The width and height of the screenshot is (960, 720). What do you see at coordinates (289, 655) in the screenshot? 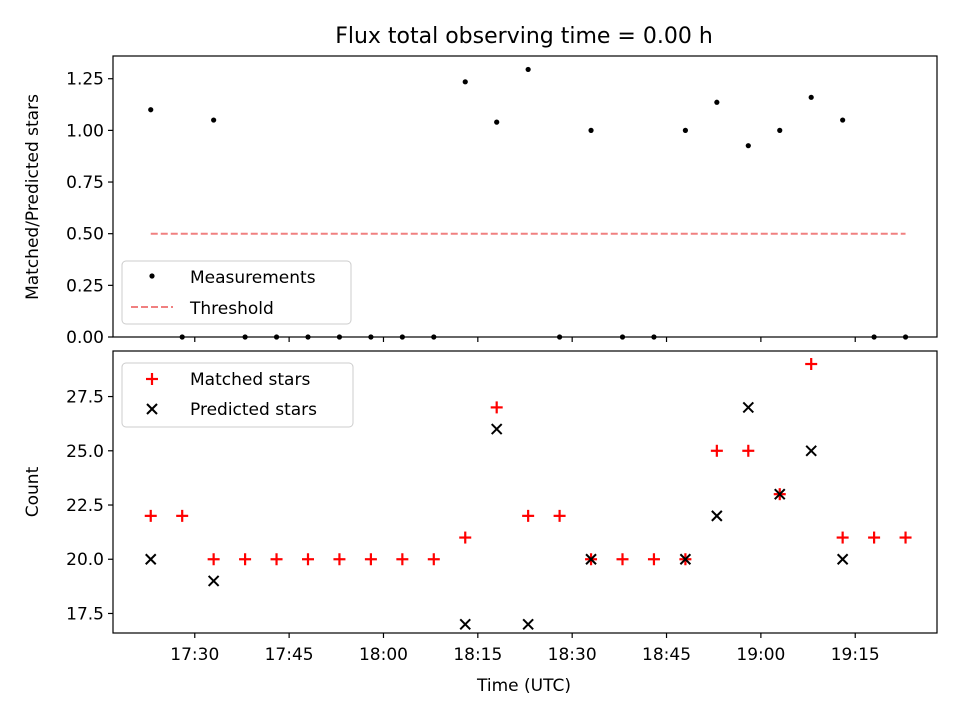
I see `x-tick-label: 17:45` at bounding box center [289, 655].